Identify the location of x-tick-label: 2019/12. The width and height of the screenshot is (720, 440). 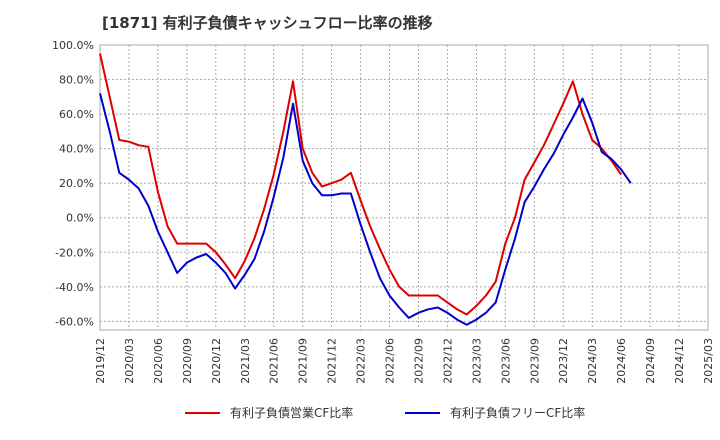
(100, 361).